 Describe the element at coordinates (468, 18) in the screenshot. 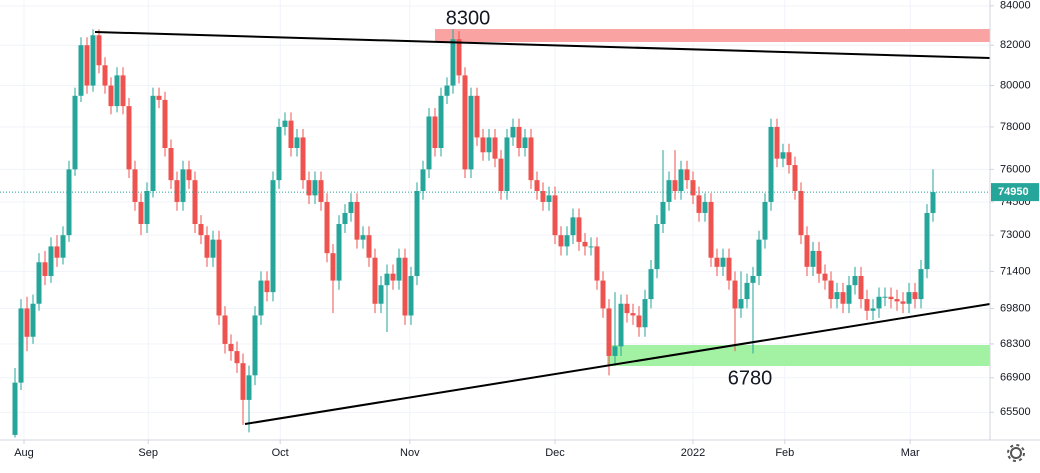

I see `annotation: 8300` at that location.